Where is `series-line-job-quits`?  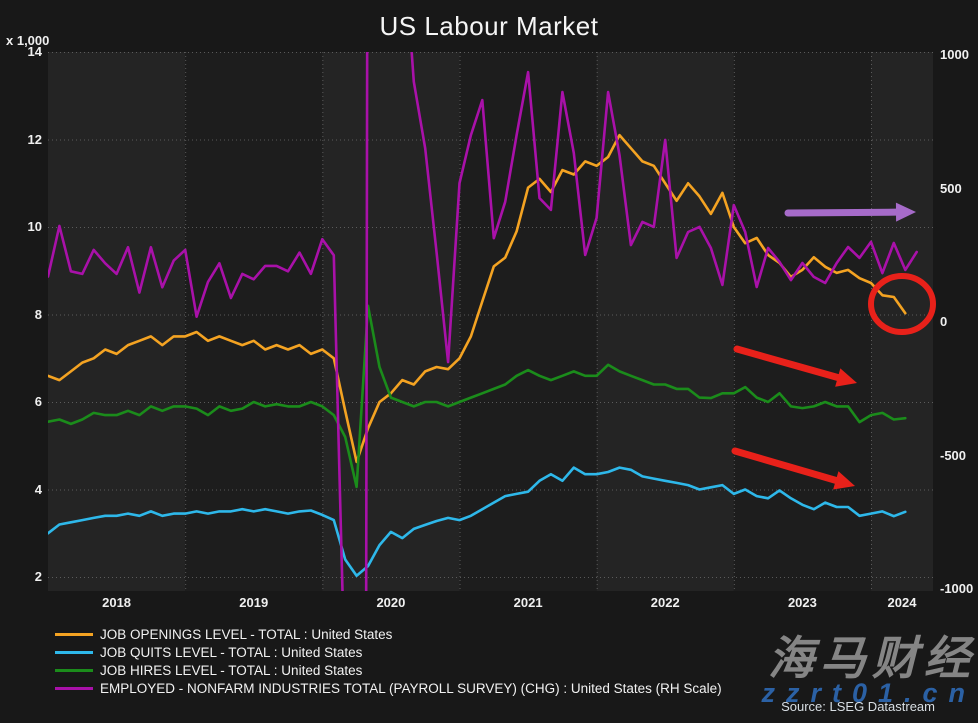
series-line-job-quits is located at coordinates (477, 522).